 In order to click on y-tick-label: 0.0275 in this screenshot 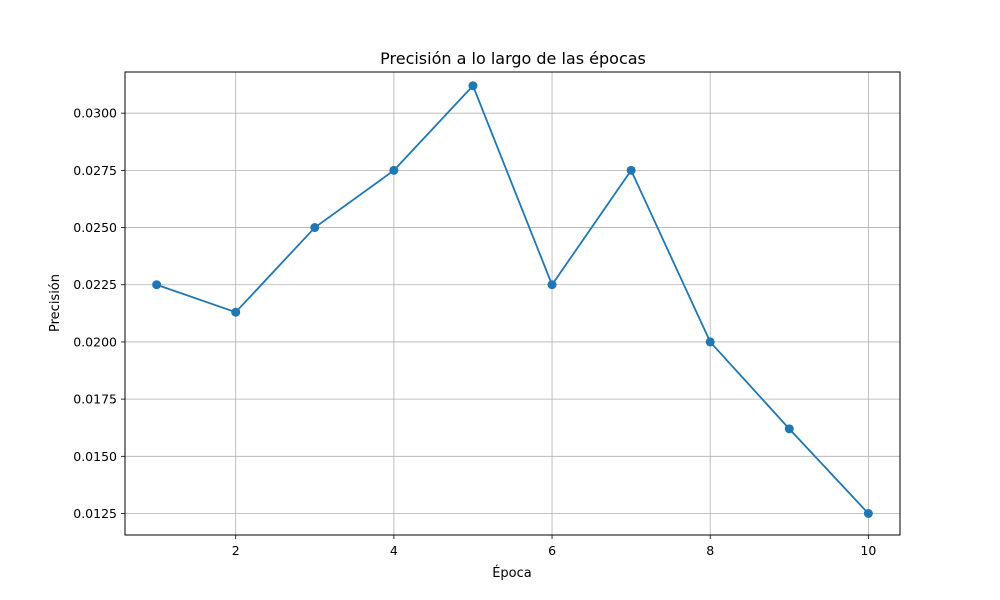, I will do `click(95, 170)`.